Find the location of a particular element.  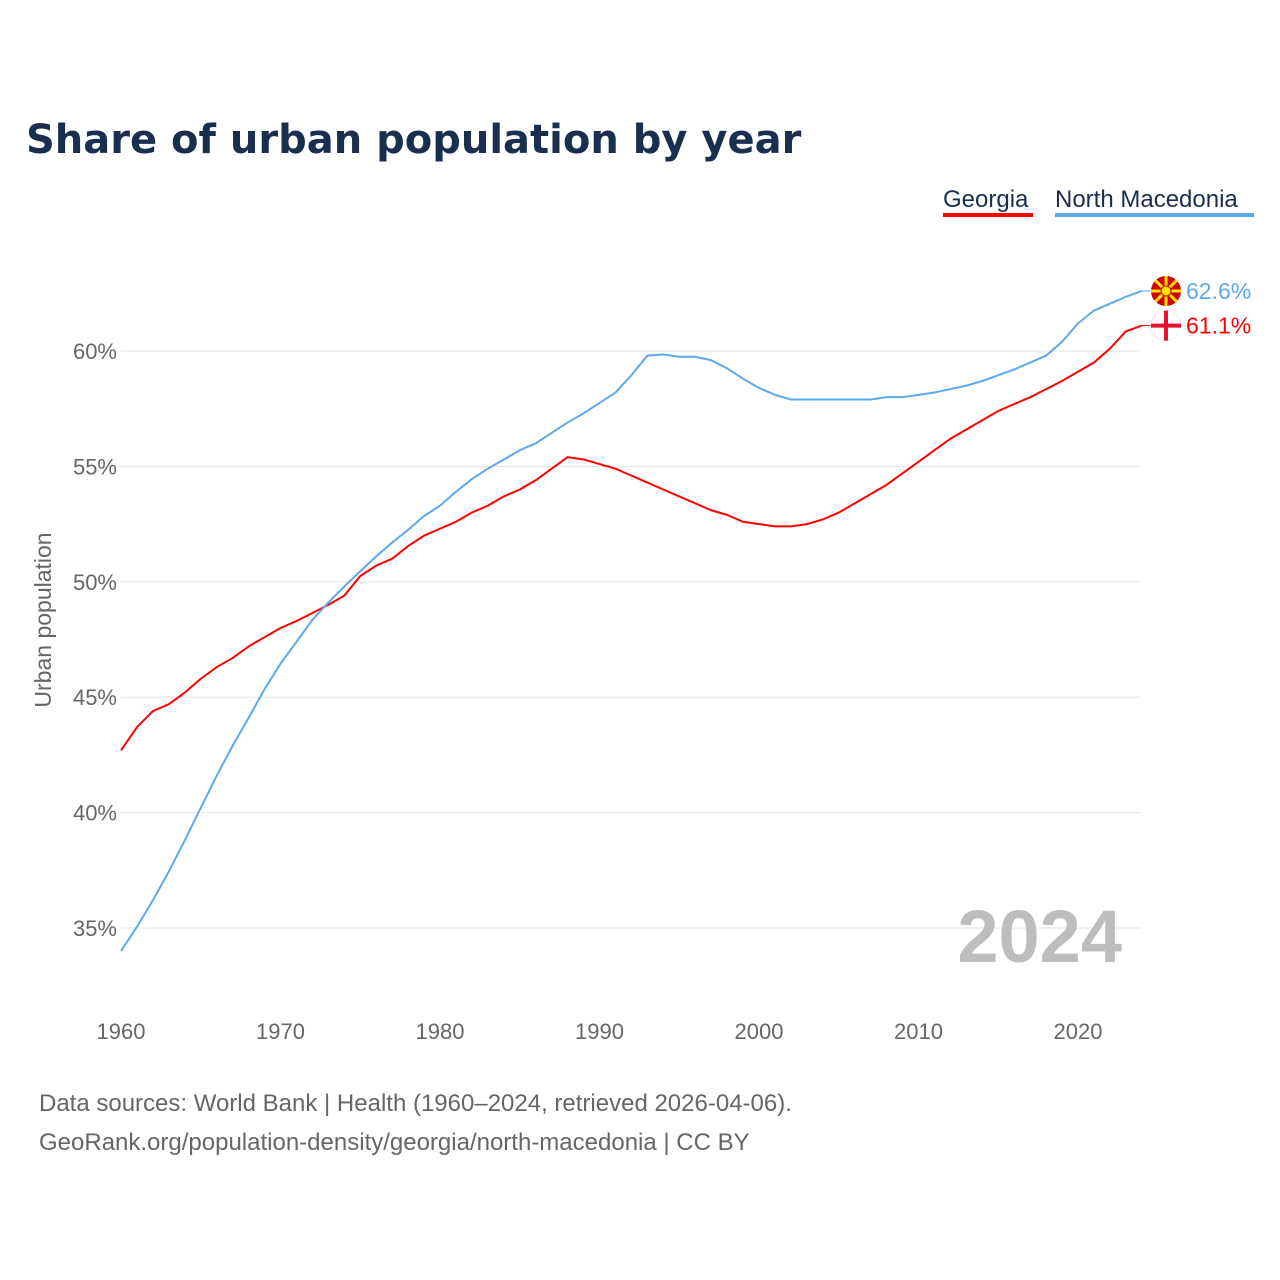

y-tick-label: 60% is located at coordinates (95, 351).